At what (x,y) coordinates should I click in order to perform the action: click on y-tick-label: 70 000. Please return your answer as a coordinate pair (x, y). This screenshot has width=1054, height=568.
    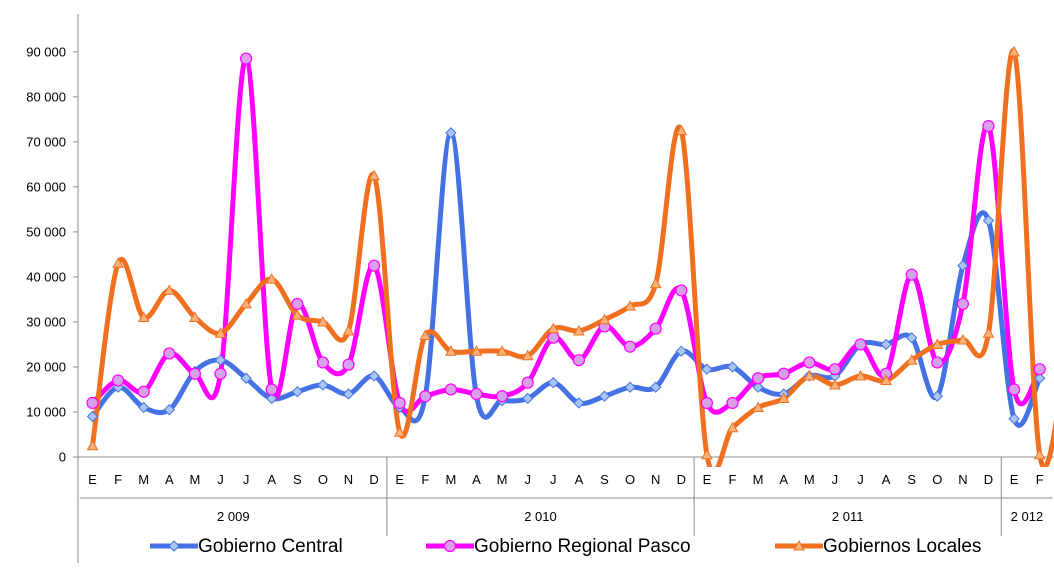
    Looking at the image, I should click on (46, 141).